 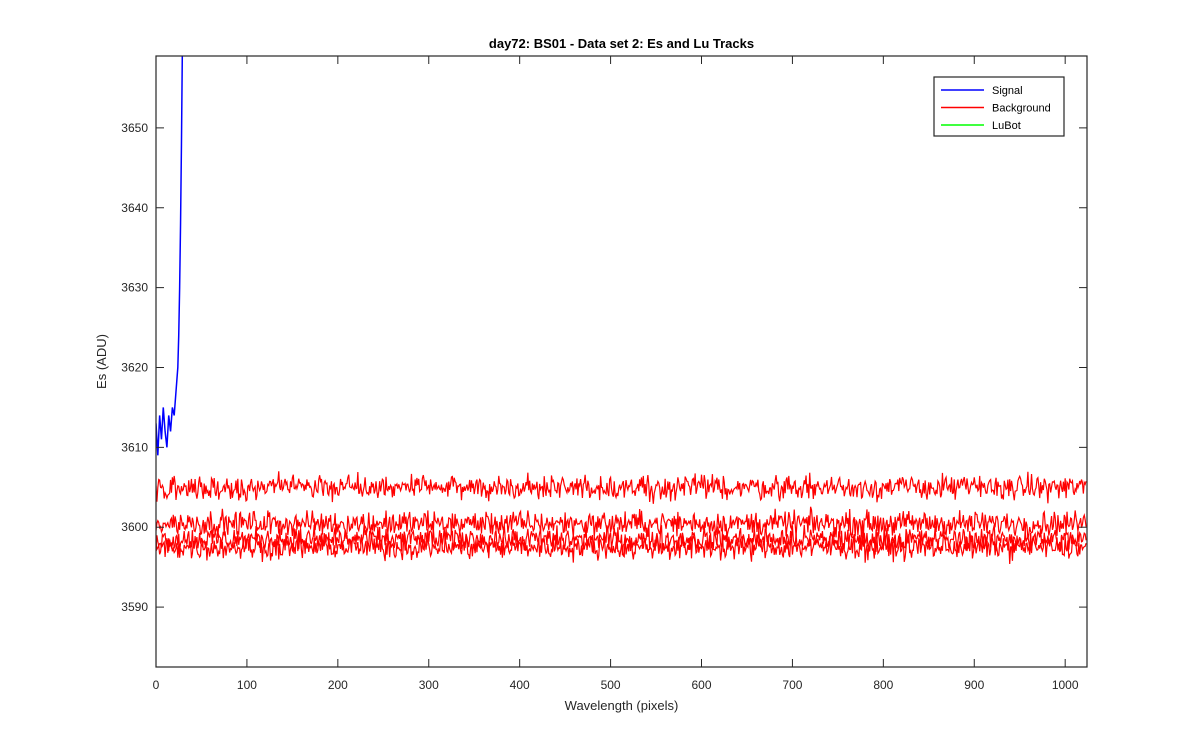 What do you see at coordinates (1007, 91) in the screenshot?
I see `legend-label-signal: Signal` at bounding box center [1007, 91].